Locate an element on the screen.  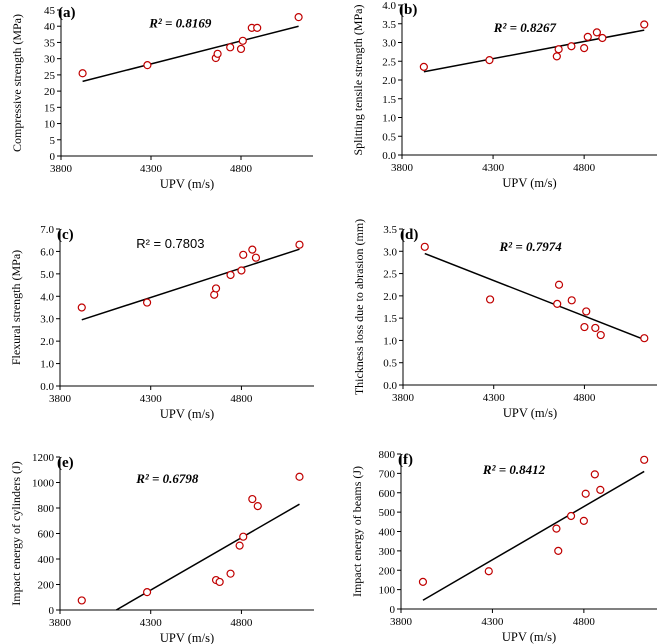
y-axis-title: Impact energy of cylinders (J) is located at coordinates (16, 533).